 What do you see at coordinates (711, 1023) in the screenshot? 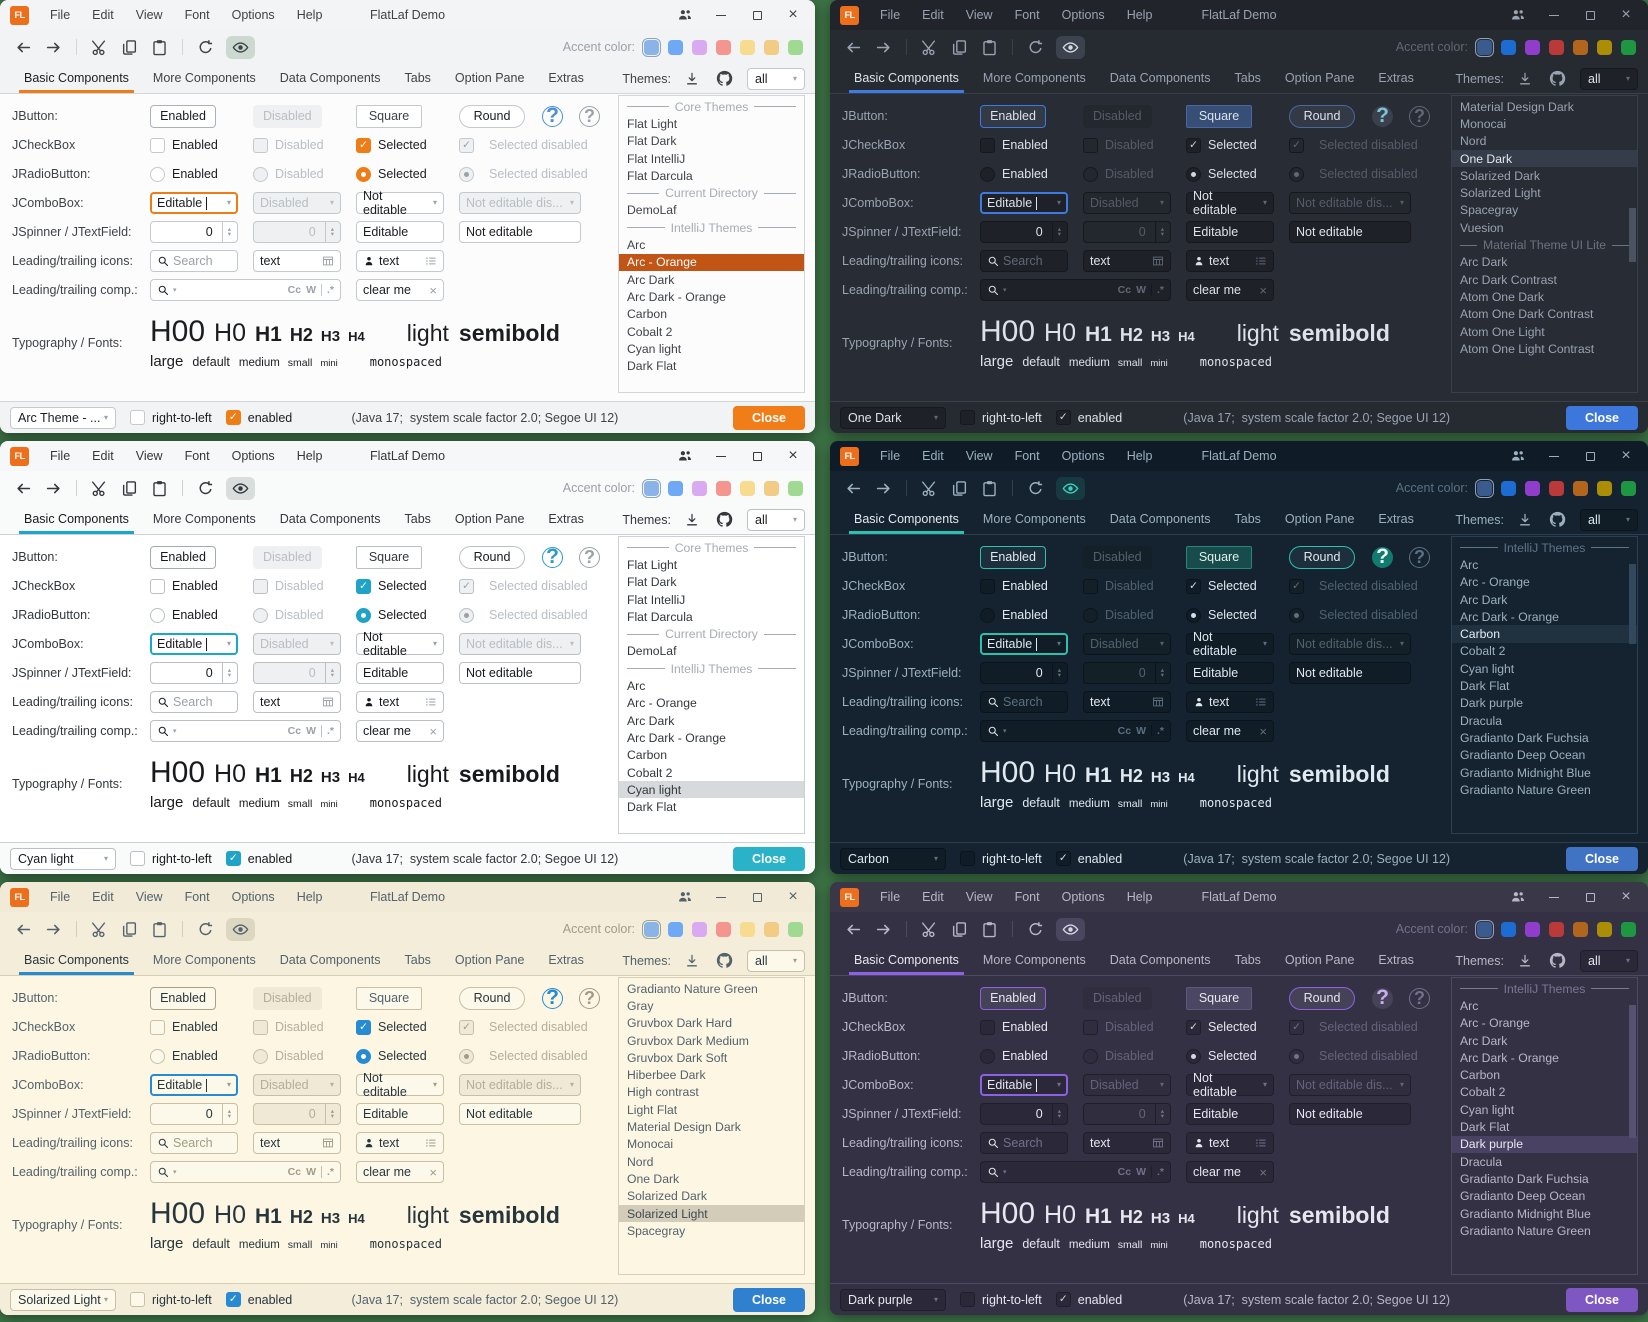
I see `theme-list-item: Gruvbox Dark Hard` at bounding box center [711, 1023].